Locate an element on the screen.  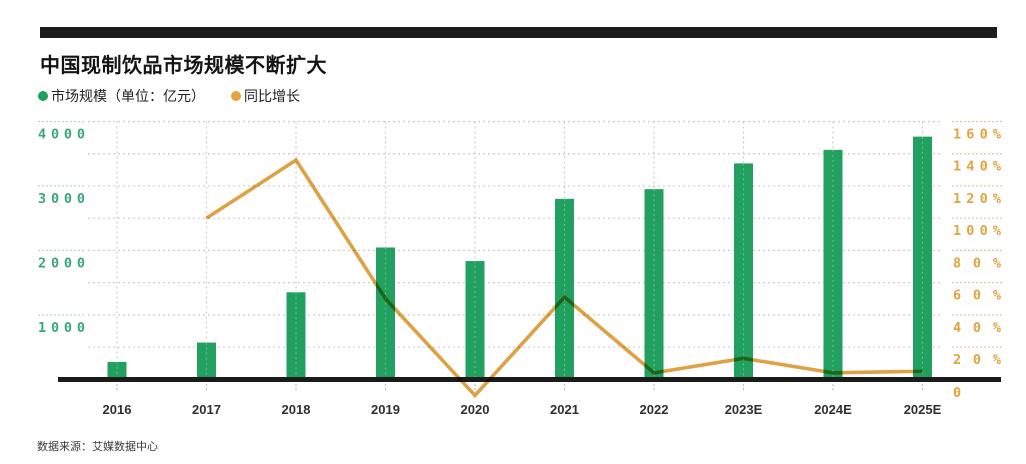
x-axis-label-2022: 2022 is located at coordinates (654, 409).